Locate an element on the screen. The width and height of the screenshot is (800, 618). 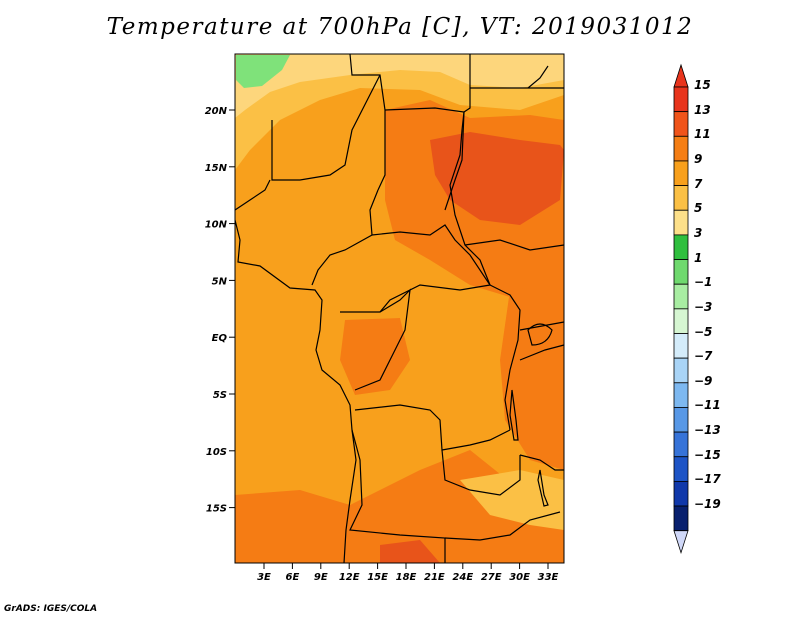
colorbar-label: −9 is located at coordinates (703, 380).